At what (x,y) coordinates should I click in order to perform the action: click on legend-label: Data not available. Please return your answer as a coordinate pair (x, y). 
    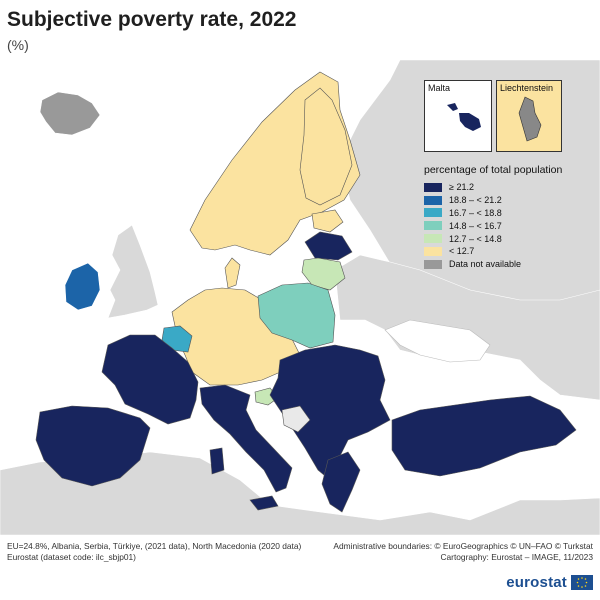
    Looking at the image, I should click on (485, 264).